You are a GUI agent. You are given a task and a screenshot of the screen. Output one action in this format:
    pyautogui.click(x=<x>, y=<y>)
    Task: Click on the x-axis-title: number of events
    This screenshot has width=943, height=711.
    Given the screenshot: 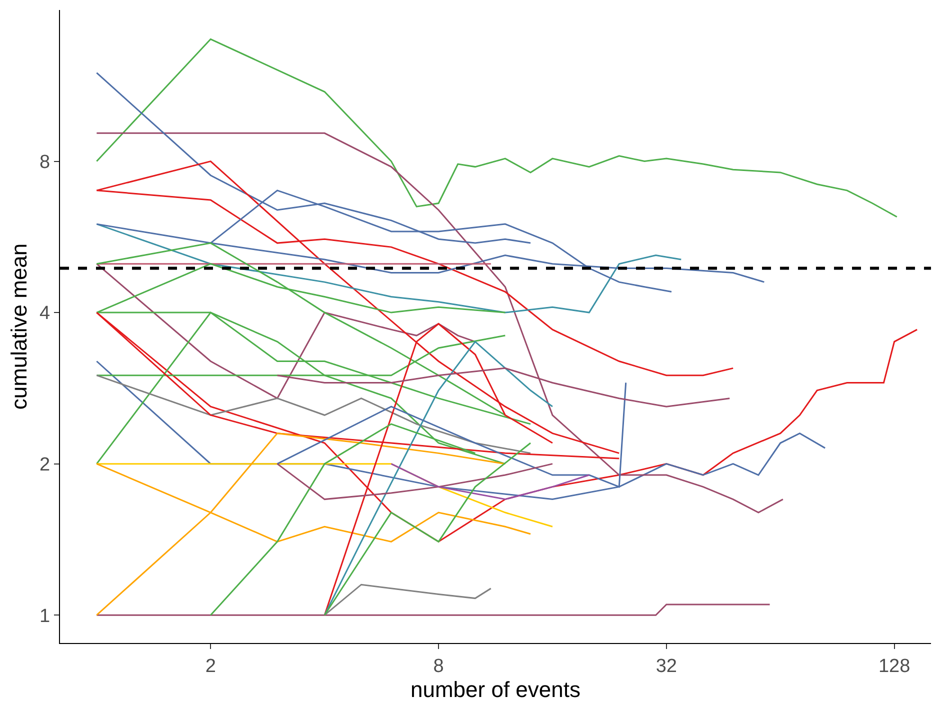 What is the action you would take?
    pyautogui.click(x=495, y=689)
    